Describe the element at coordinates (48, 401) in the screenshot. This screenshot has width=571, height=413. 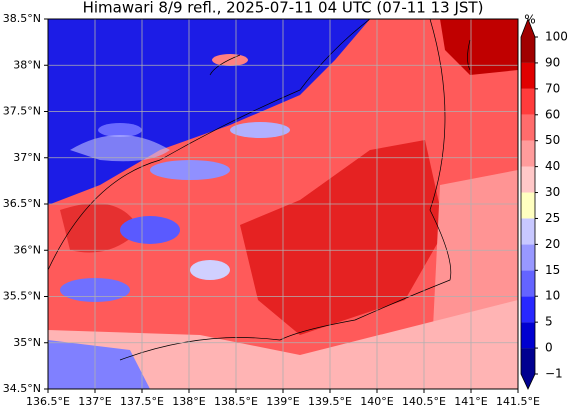
I see `x-tick-label: 136.5°E` at that location.